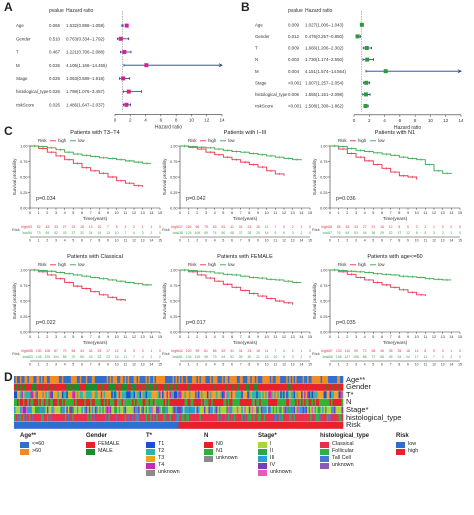  Describe the element at coordinates (126, 25) in the screenshot. I see `forest-a-point` at that location.